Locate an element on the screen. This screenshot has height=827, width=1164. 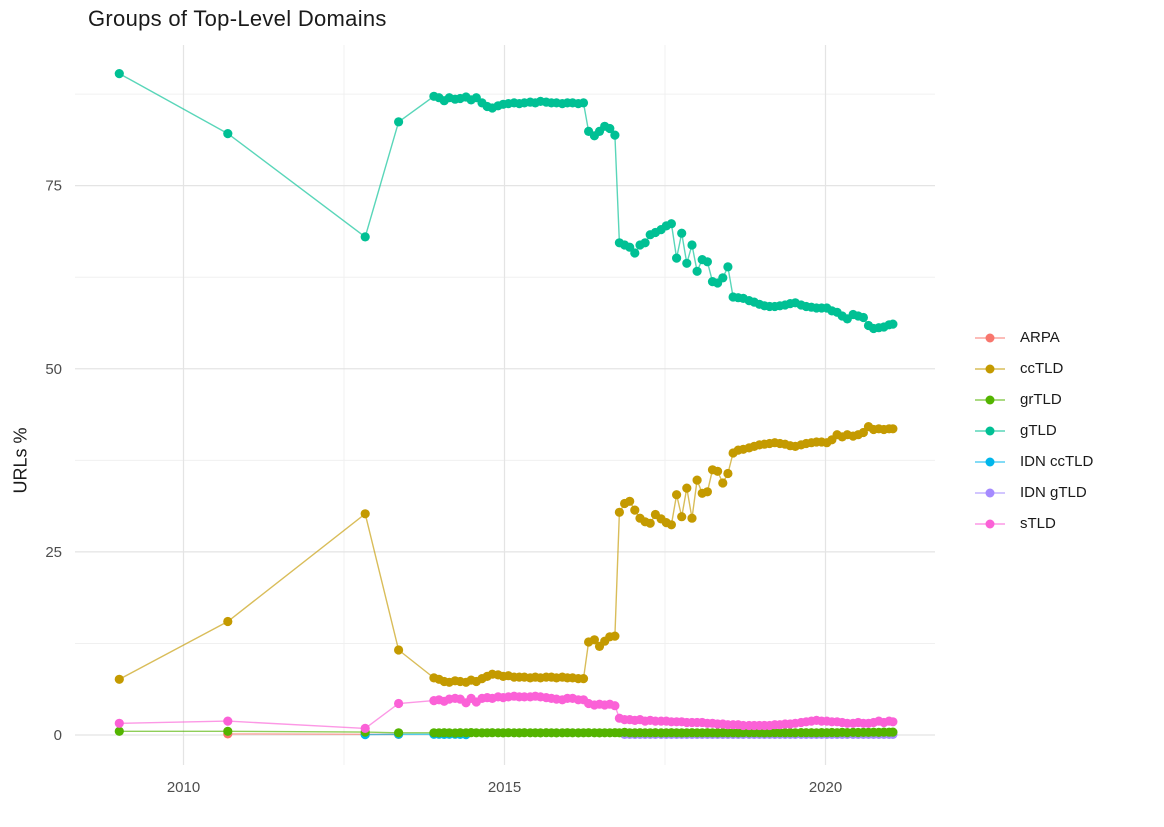
series-sTLD is located at coordinates (506, 712).